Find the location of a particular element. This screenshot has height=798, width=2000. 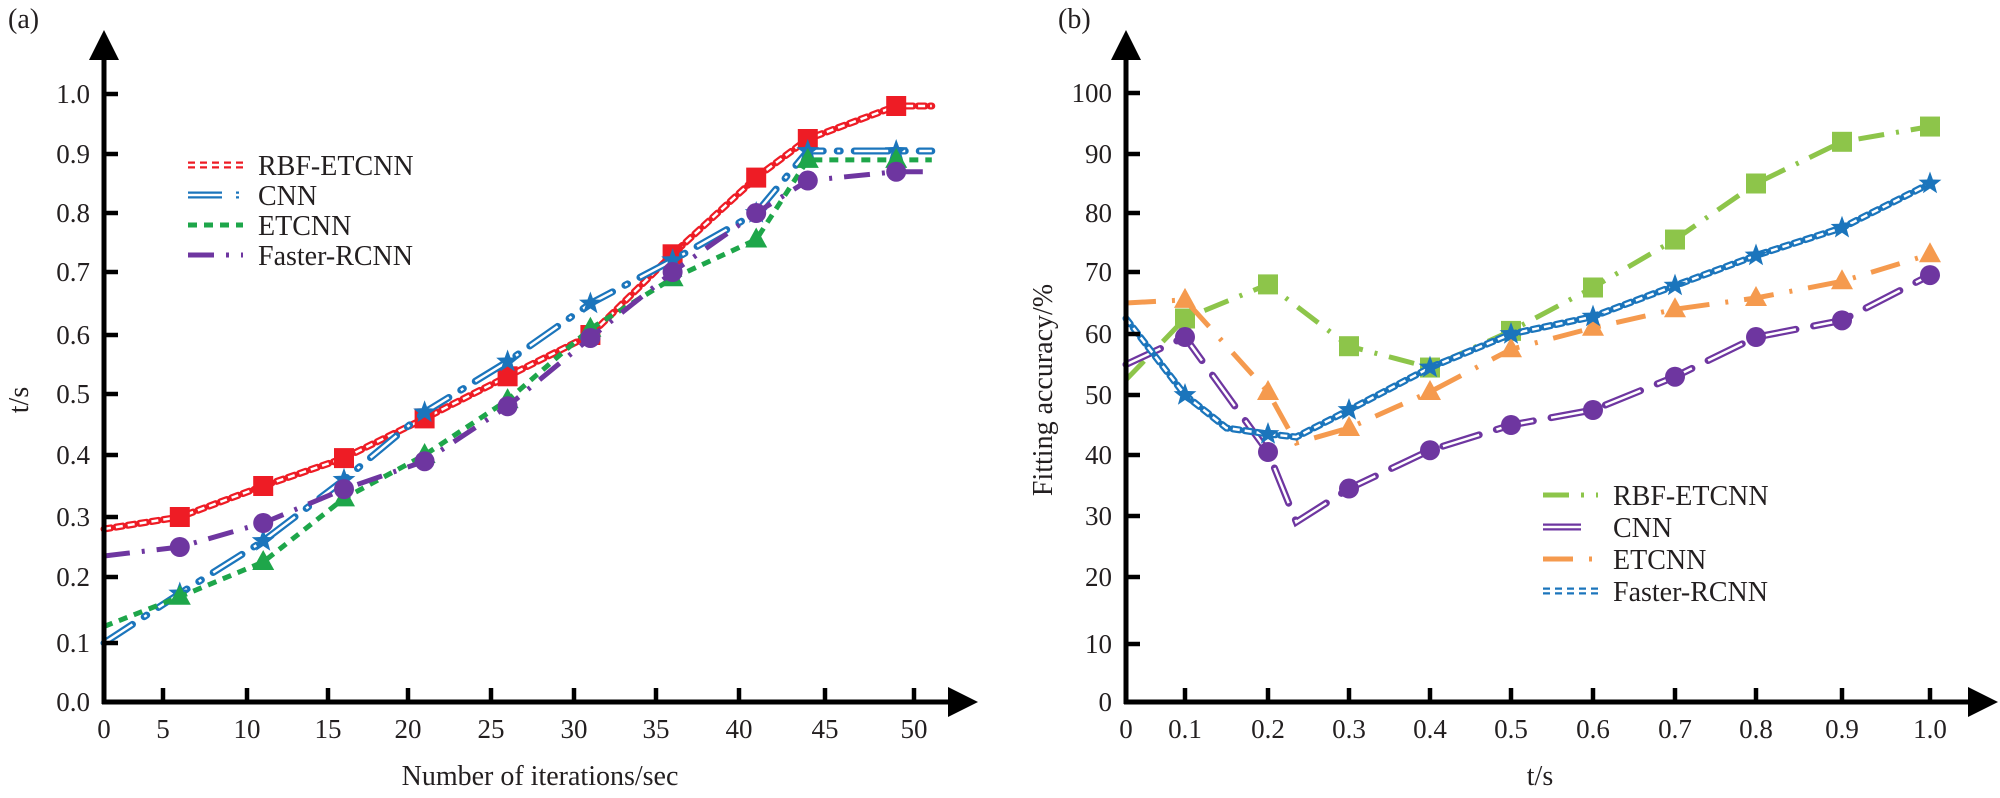

x-tick-label: 35 is located at coordinates (656, 729).